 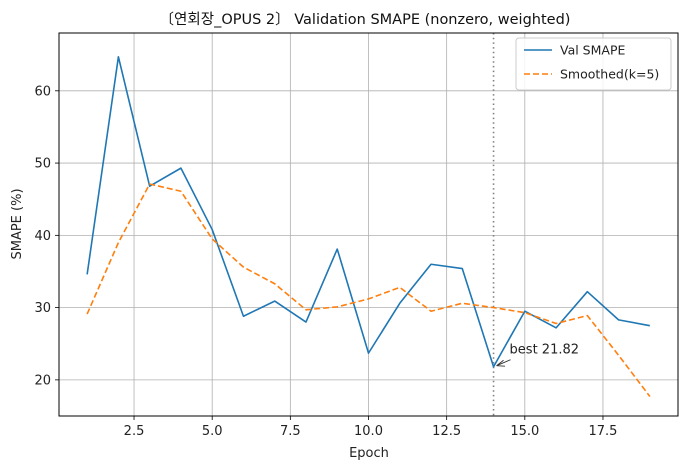 I want to click on best-annotation: best 21.82, so click(x=537, y=355).